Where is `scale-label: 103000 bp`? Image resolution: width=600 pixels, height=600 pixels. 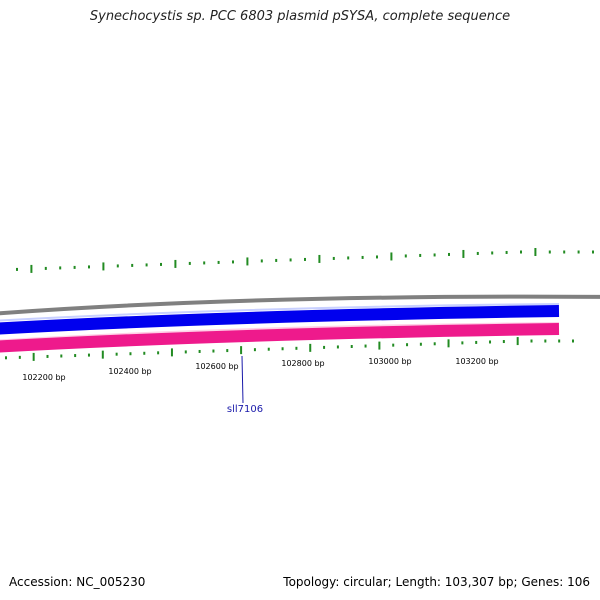
scale-label: 103000 bp is located at coordinates (389, 361).